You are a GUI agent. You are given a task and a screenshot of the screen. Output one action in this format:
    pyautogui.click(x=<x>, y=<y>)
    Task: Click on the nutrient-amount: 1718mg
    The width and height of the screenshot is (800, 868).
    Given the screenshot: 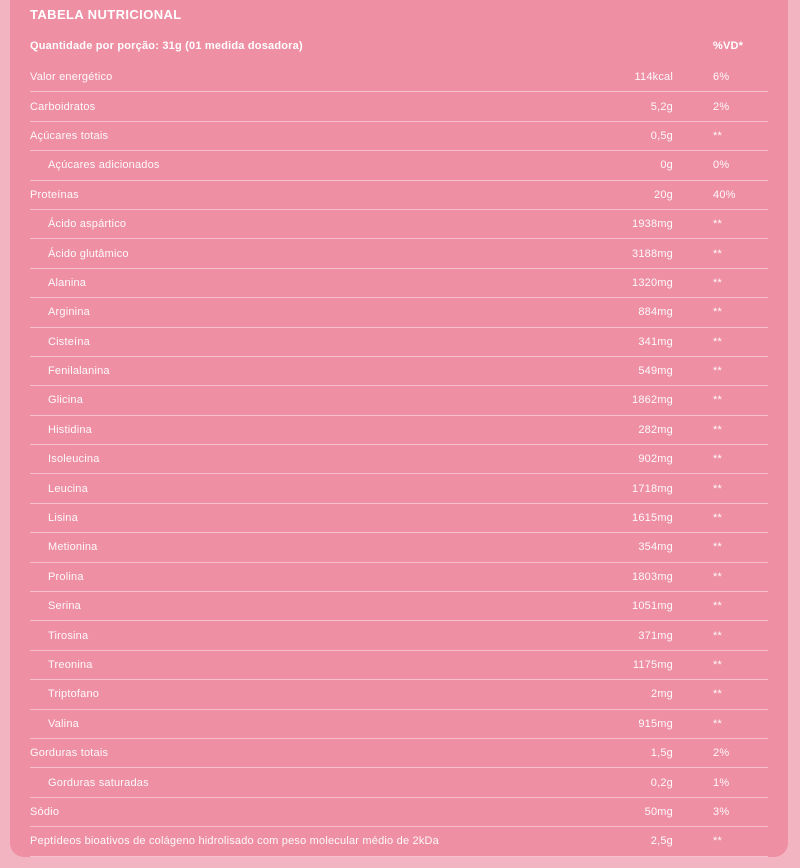 What is the action you would take?
    pyautogui.click(x=652, y=488)
    